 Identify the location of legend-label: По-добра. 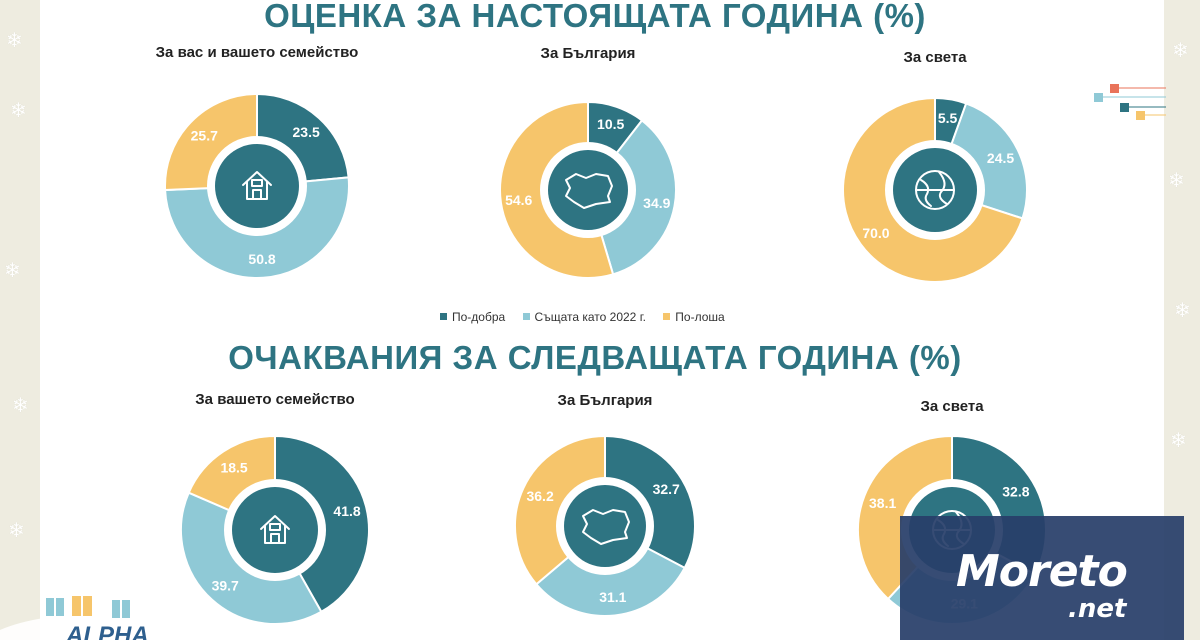
(479, 317).